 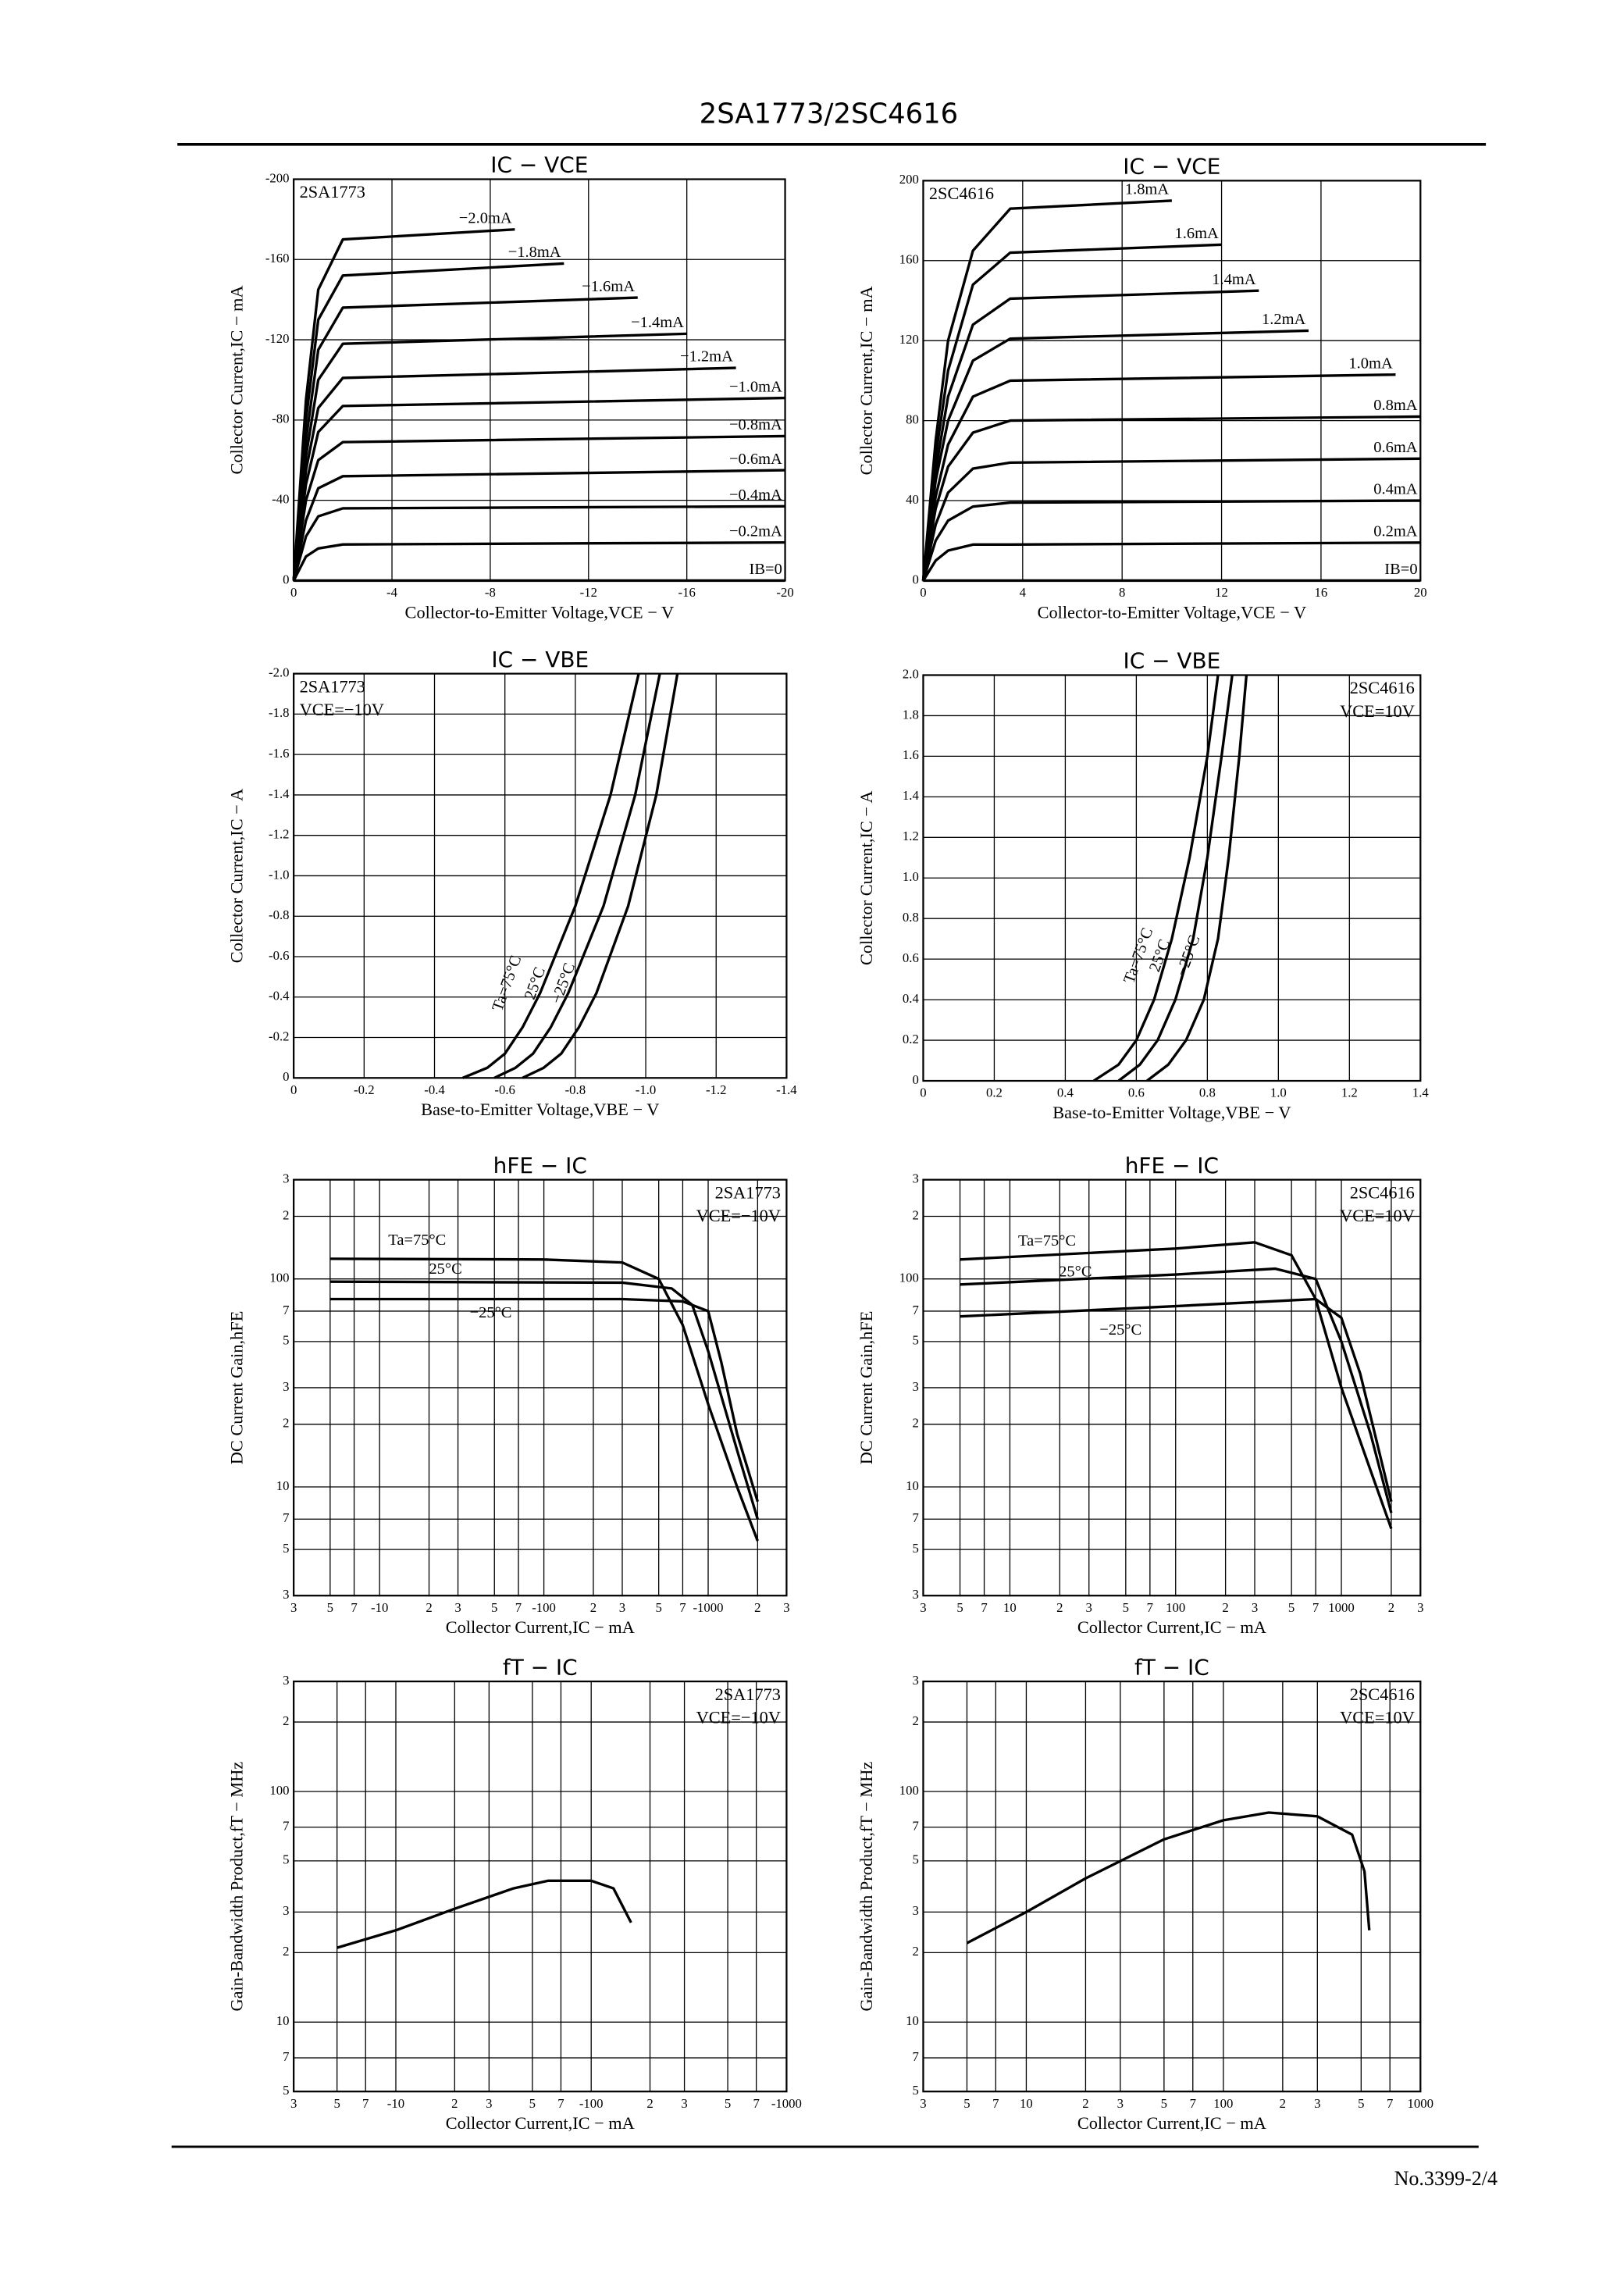 What do you see at coordinates (866, 878) in the screenshot?
I see `y-axis-label: Collector Current,IC − A` at bounding box center [866, 878].